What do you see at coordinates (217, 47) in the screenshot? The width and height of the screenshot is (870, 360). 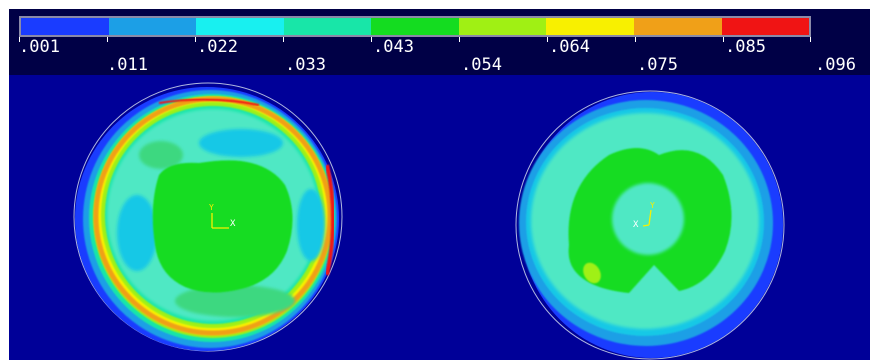 I see `legend-tick-label: .022` at bounding box center [217, 47].